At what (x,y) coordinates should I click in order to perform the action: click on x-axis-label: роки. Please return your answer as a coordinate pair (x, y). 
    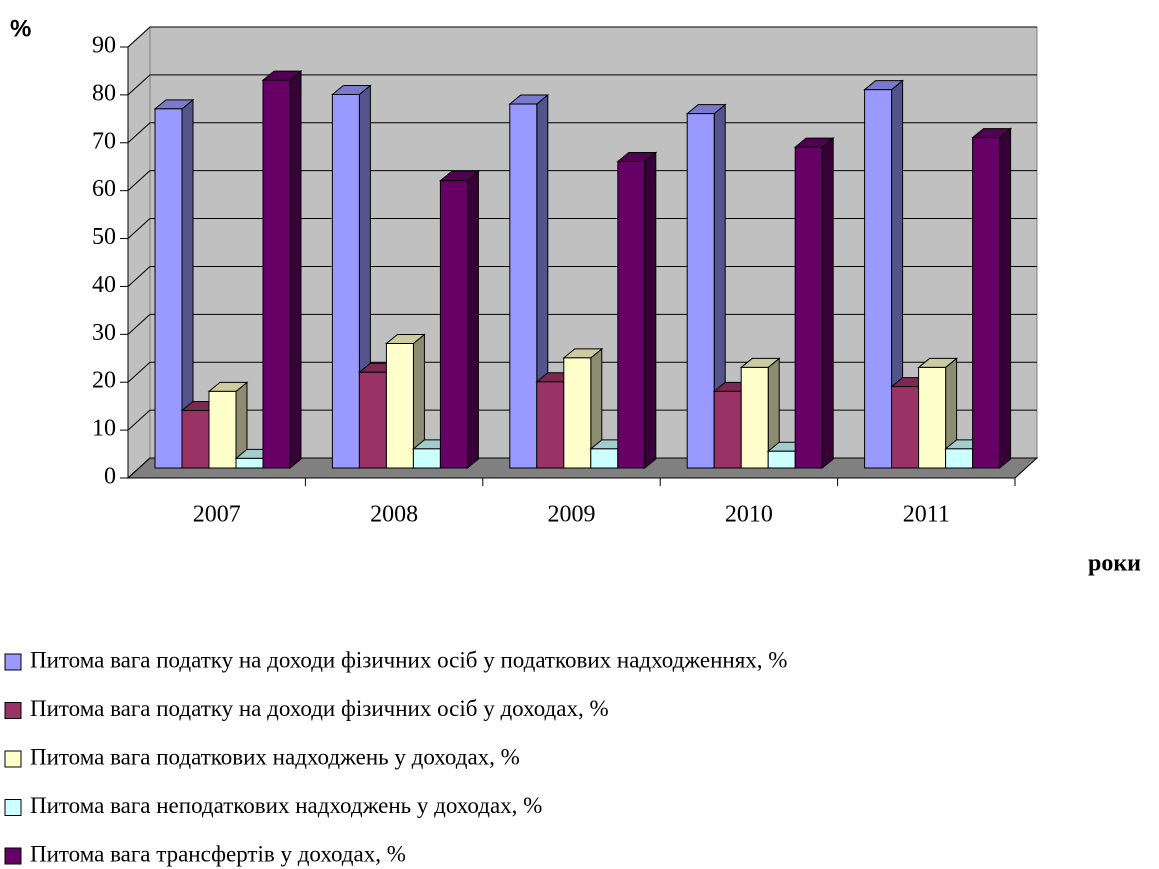
    Looking at the image, I should click on (1114, 564).